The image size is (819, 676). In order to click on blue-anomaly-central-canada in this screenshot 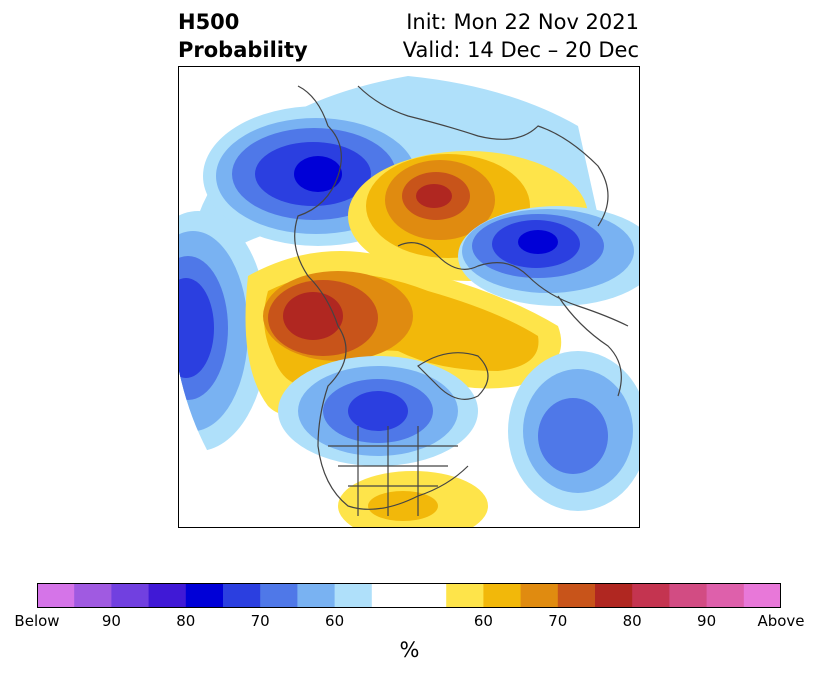, I will do `click(378, 411)`.